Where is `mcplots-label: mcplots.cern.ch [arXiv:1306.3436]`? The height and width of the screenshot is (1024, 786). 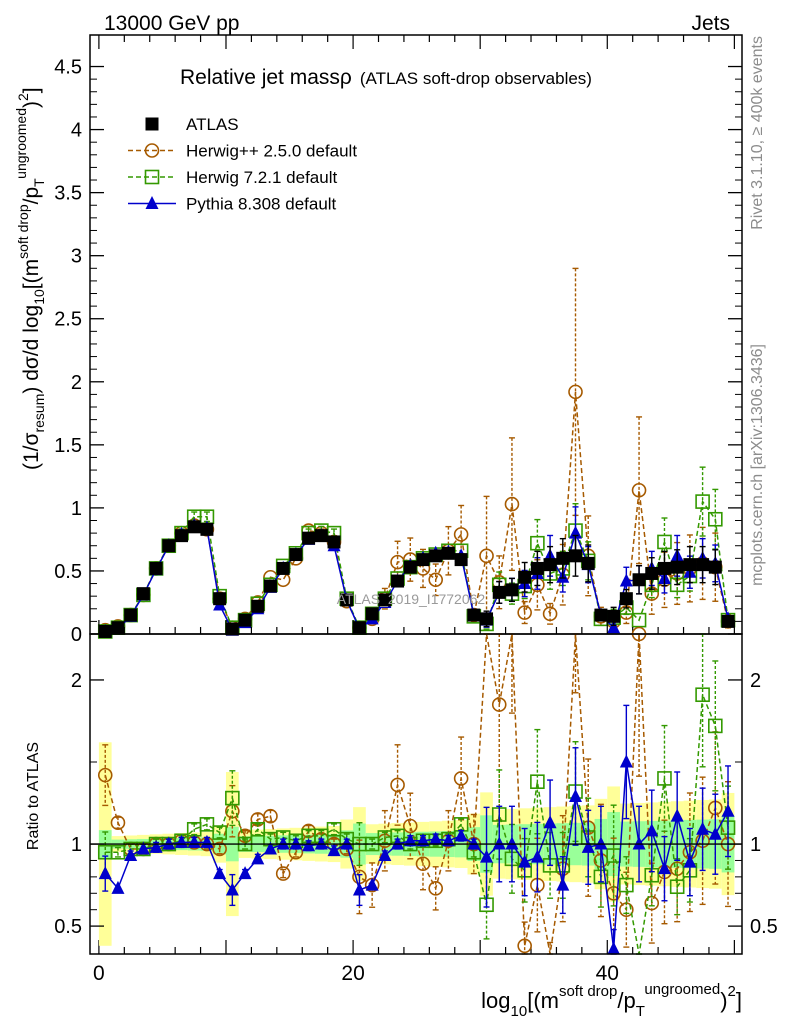 mcplots-label: mcplots.cern.ch [arXiv:1306.3436] is located at coordinates (757, 465).